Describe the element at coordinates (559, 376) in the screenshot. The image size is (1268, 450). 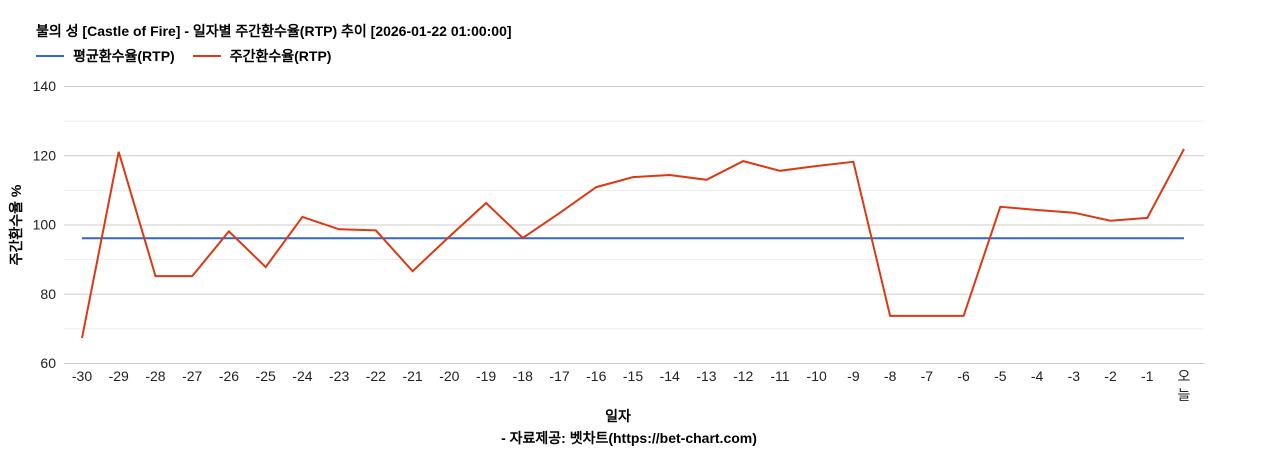
I see `x-tick-label: -17` at that location.